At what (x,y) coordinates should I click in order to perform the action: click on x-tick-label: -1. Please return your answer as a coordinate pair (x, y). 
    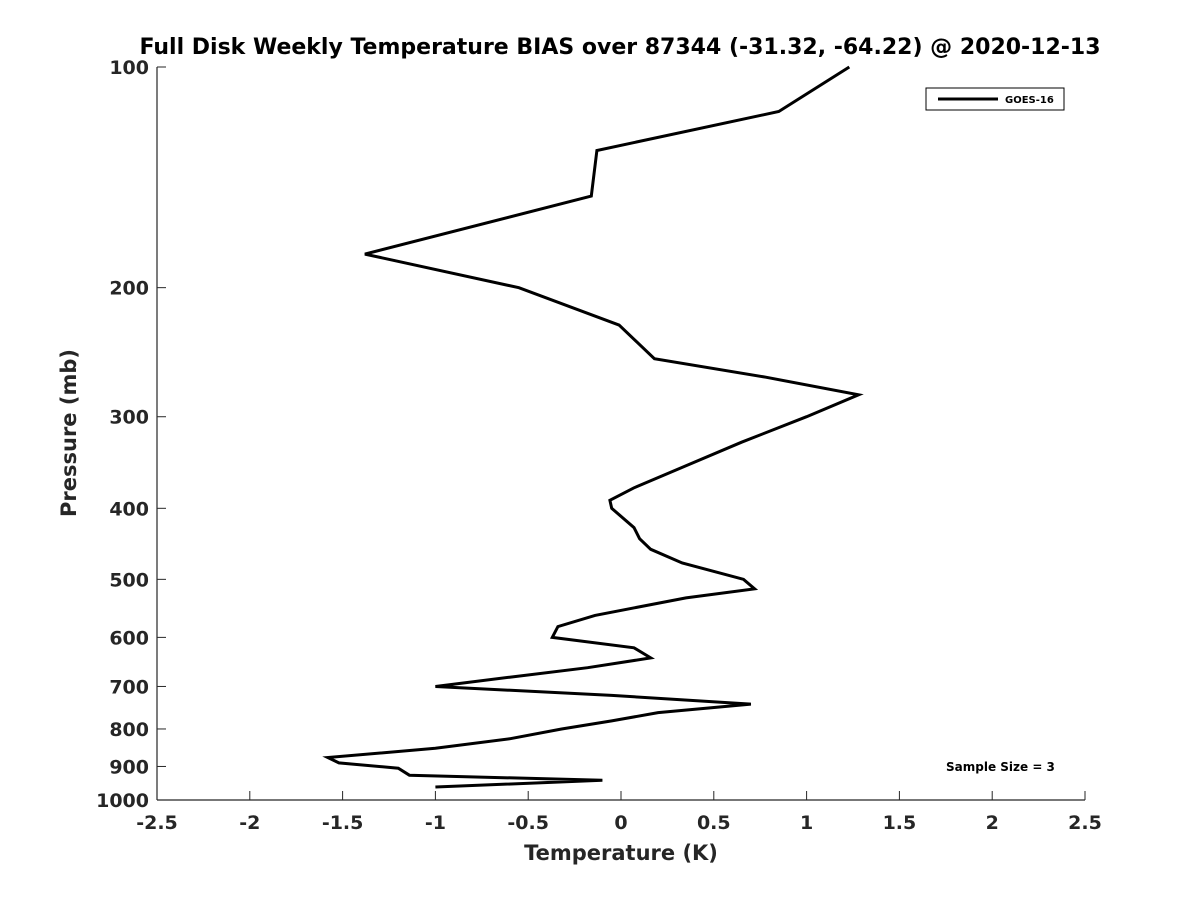
    Looking at the image, I should click on (435, 823).